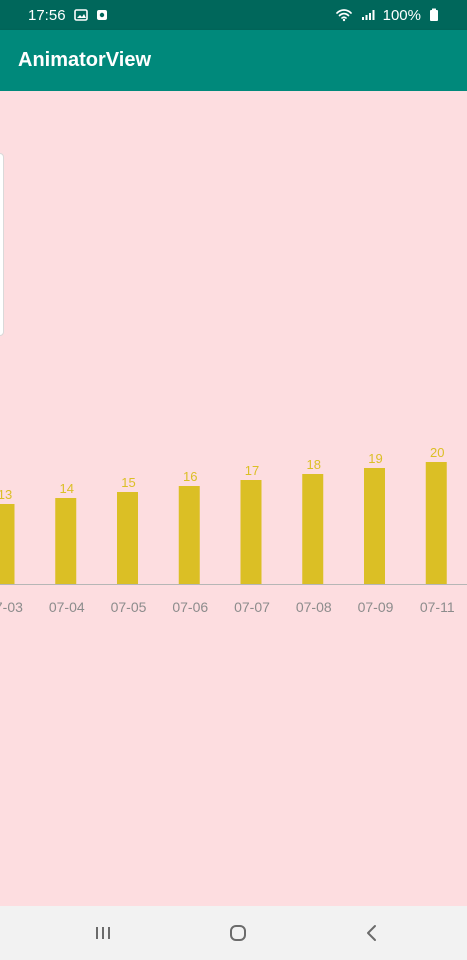 This screenshot has width=467, height=960. I want to click on back-button, so click(372, 933).